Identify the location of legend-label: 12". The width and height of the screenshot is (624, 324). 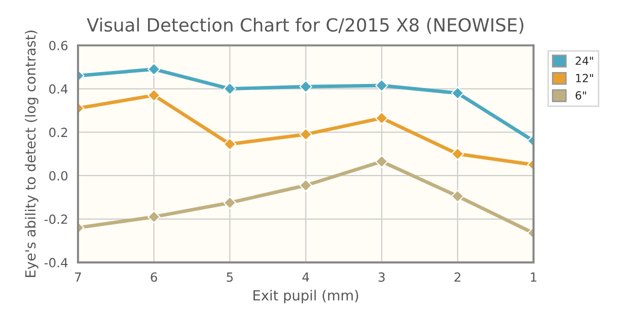
(585, 78).